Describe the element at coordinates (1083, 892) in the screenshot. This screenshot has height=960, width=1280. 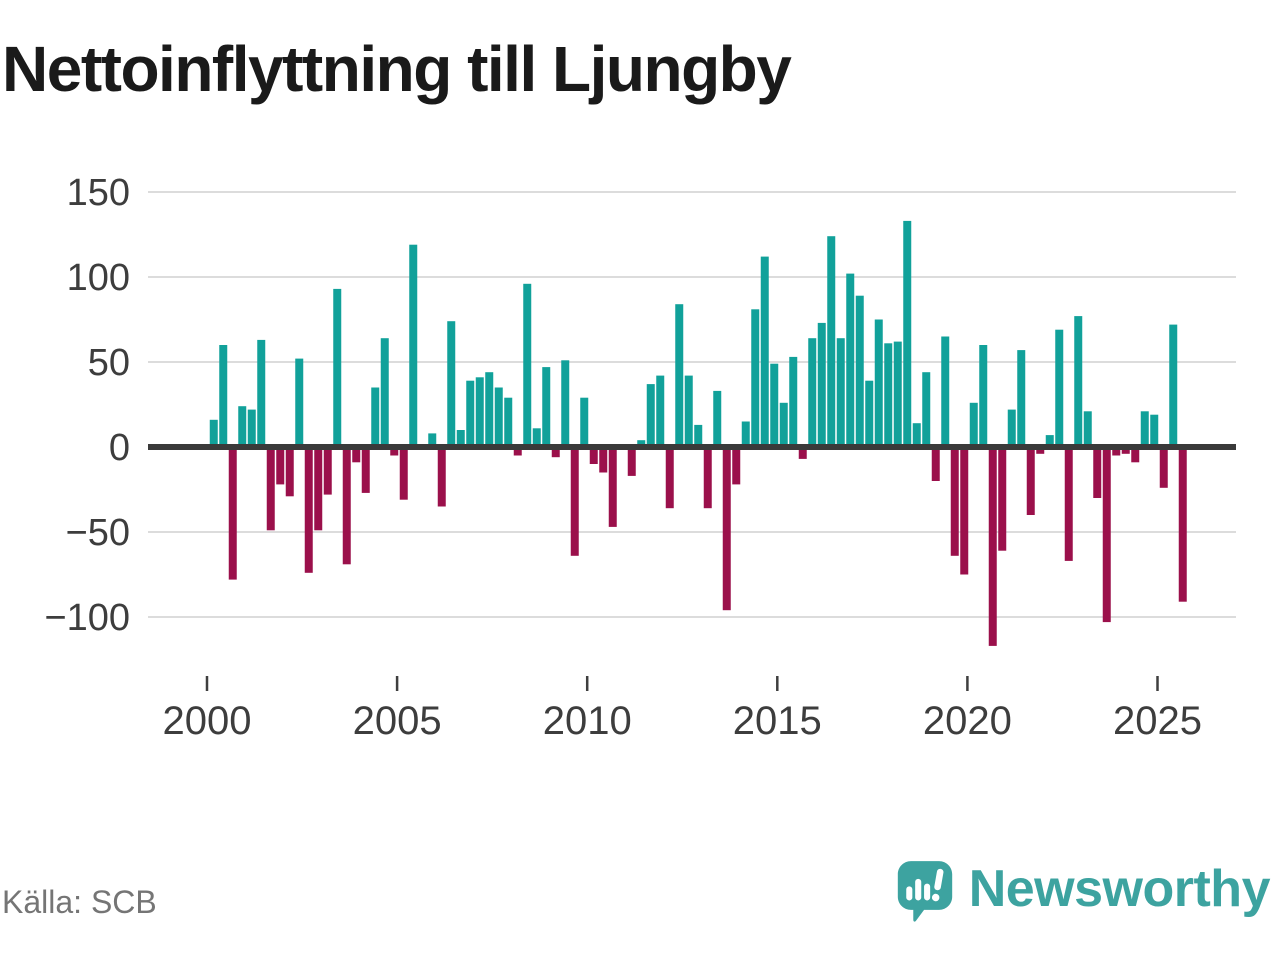
I see `newsworthy-logo: Newsworthy` at that location.